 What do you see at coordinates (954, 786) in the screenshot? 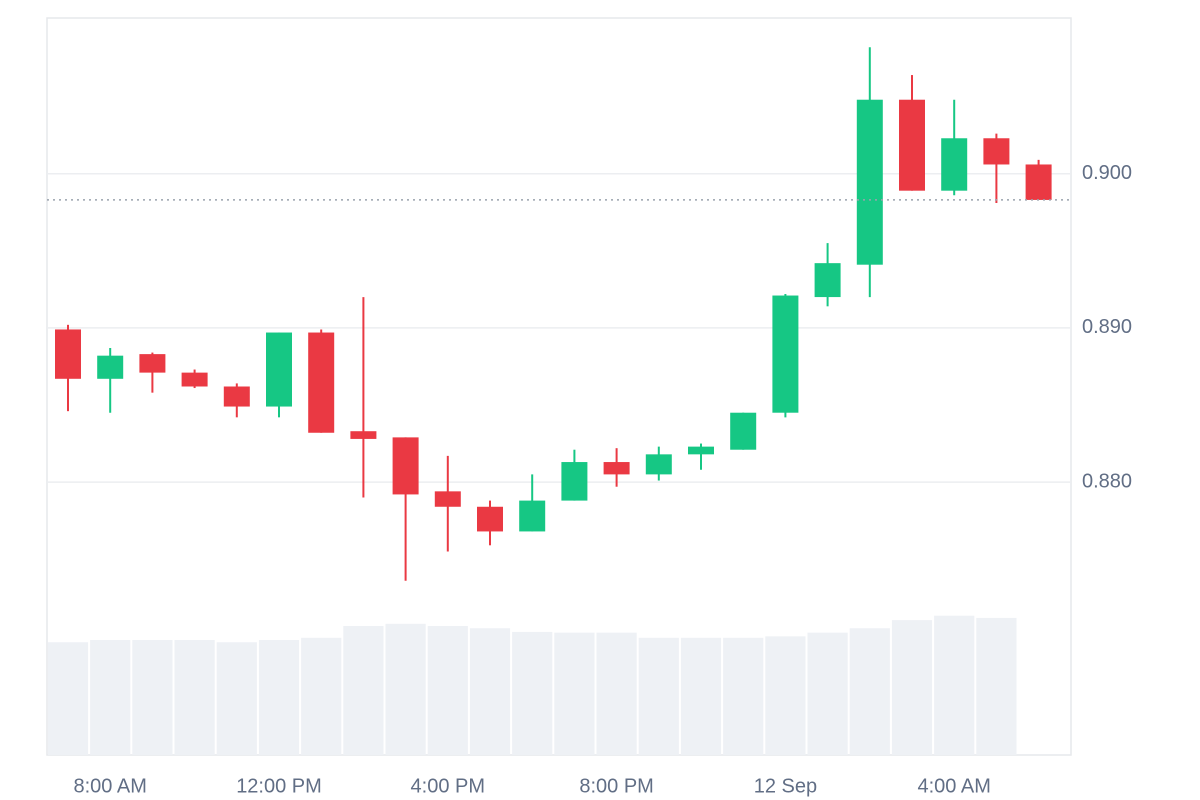
I see `x-tick-label: 4:00 AM` at bounding box center [954, 786].